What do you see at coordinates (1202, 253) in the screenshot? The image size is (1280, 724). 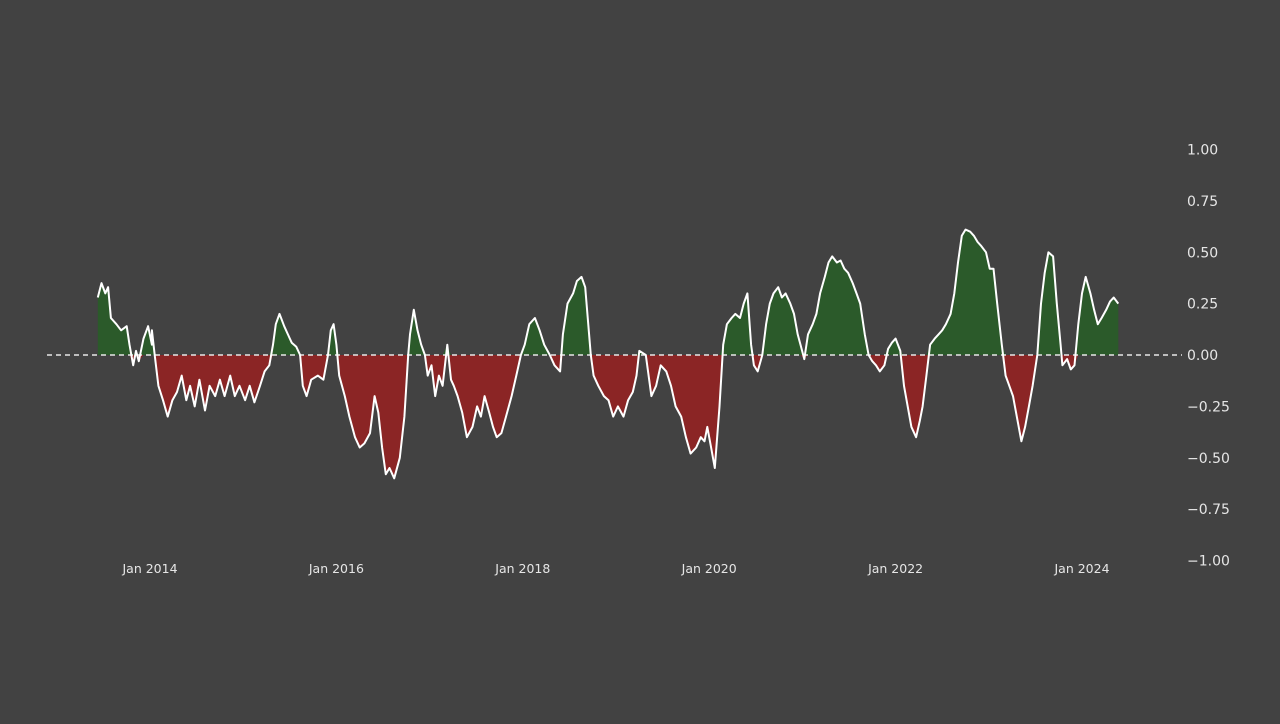 I see `y-tick-label: 0.50` at bounding box center [1202, 253].